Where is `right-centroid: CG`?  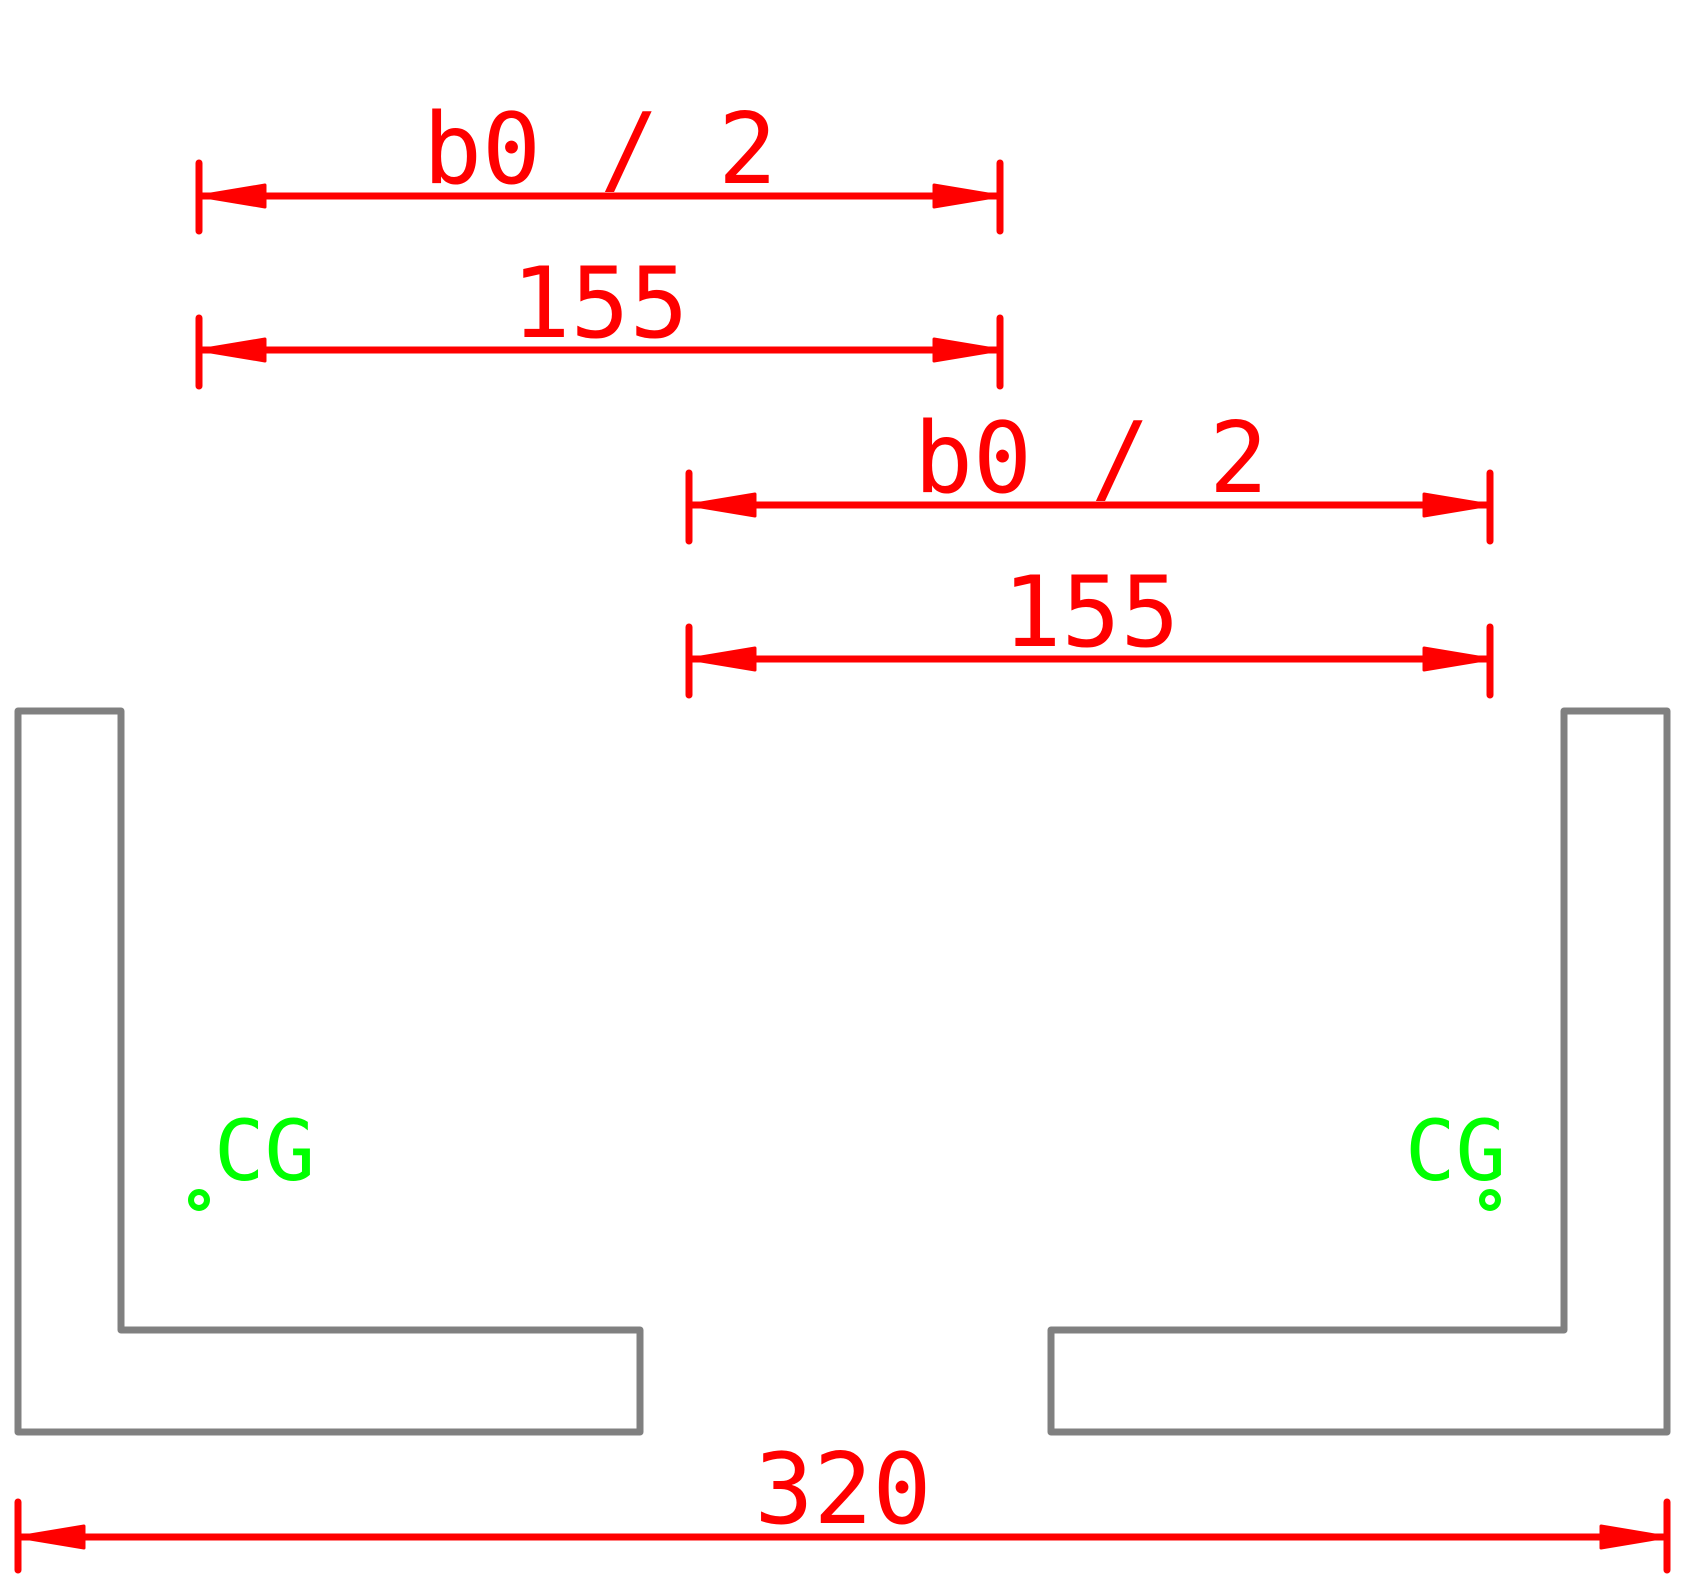 right-centroid: CG is located at coordinates (1455, 1156).